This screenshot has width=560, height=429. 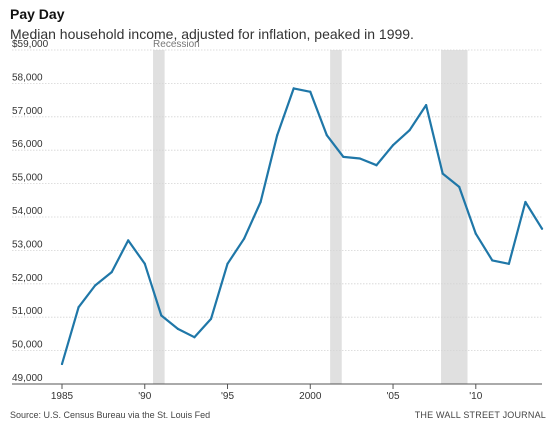 What do you see at coordinates (475, 396) in the screenshot?
I see `x-tick-label: '10` at bounding box center [475, 396].